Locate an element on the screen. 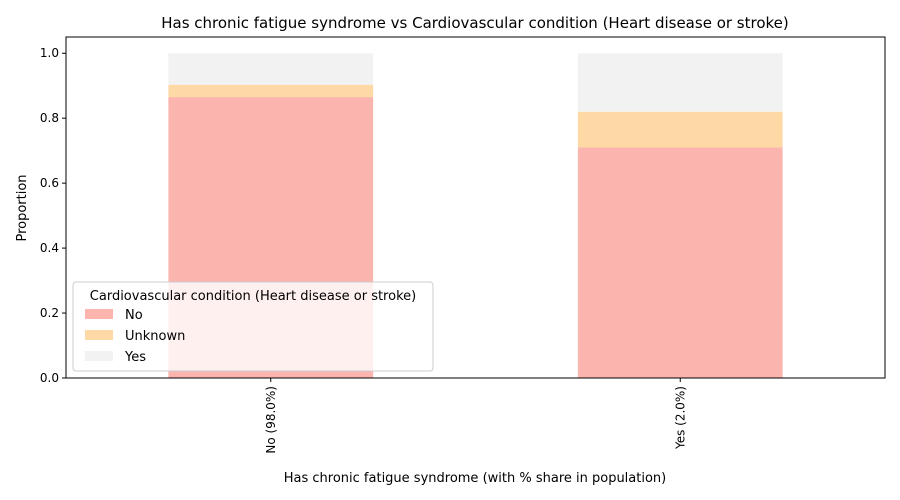 The image size is (900, 500). legend-frame is located at coordinates (253, 326).